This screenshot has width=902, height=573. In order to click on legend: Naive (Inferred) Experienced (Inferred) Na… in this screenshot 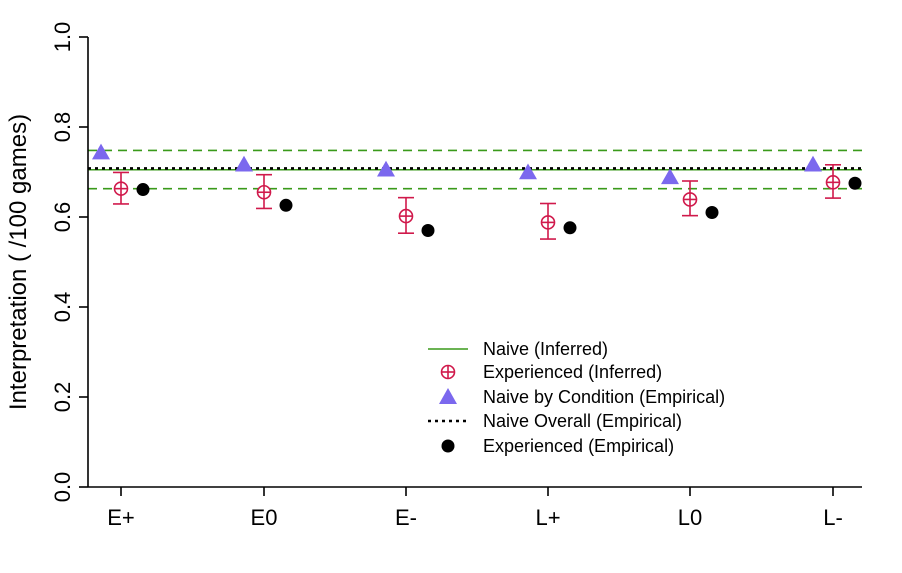, I will do `click(576, 397)`.